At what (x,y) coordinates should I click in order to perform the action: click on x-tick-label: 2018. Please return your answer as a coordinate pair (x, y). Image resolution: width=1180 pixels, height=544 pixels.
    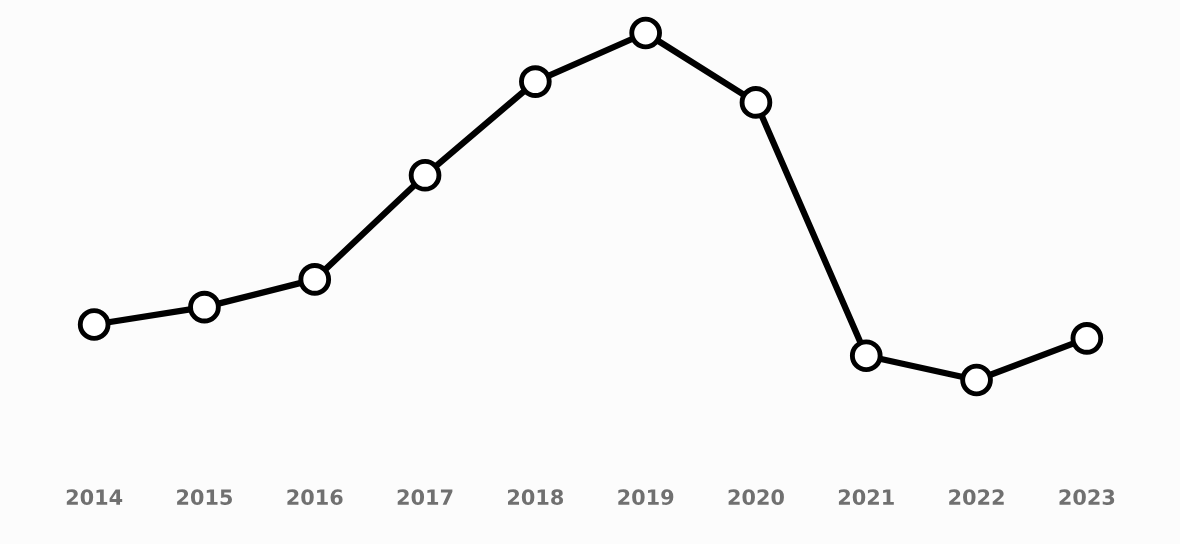
    Looking at the image, I should click on (536, 497).